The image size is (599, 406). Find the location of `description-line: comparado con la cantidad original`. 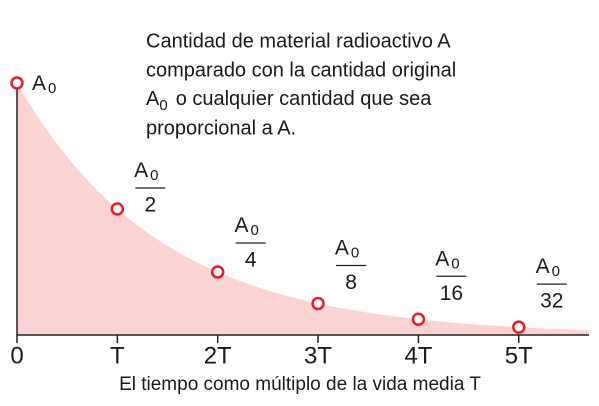

description-line: comparado con la cantidad original is located at coordinates (301, 70).